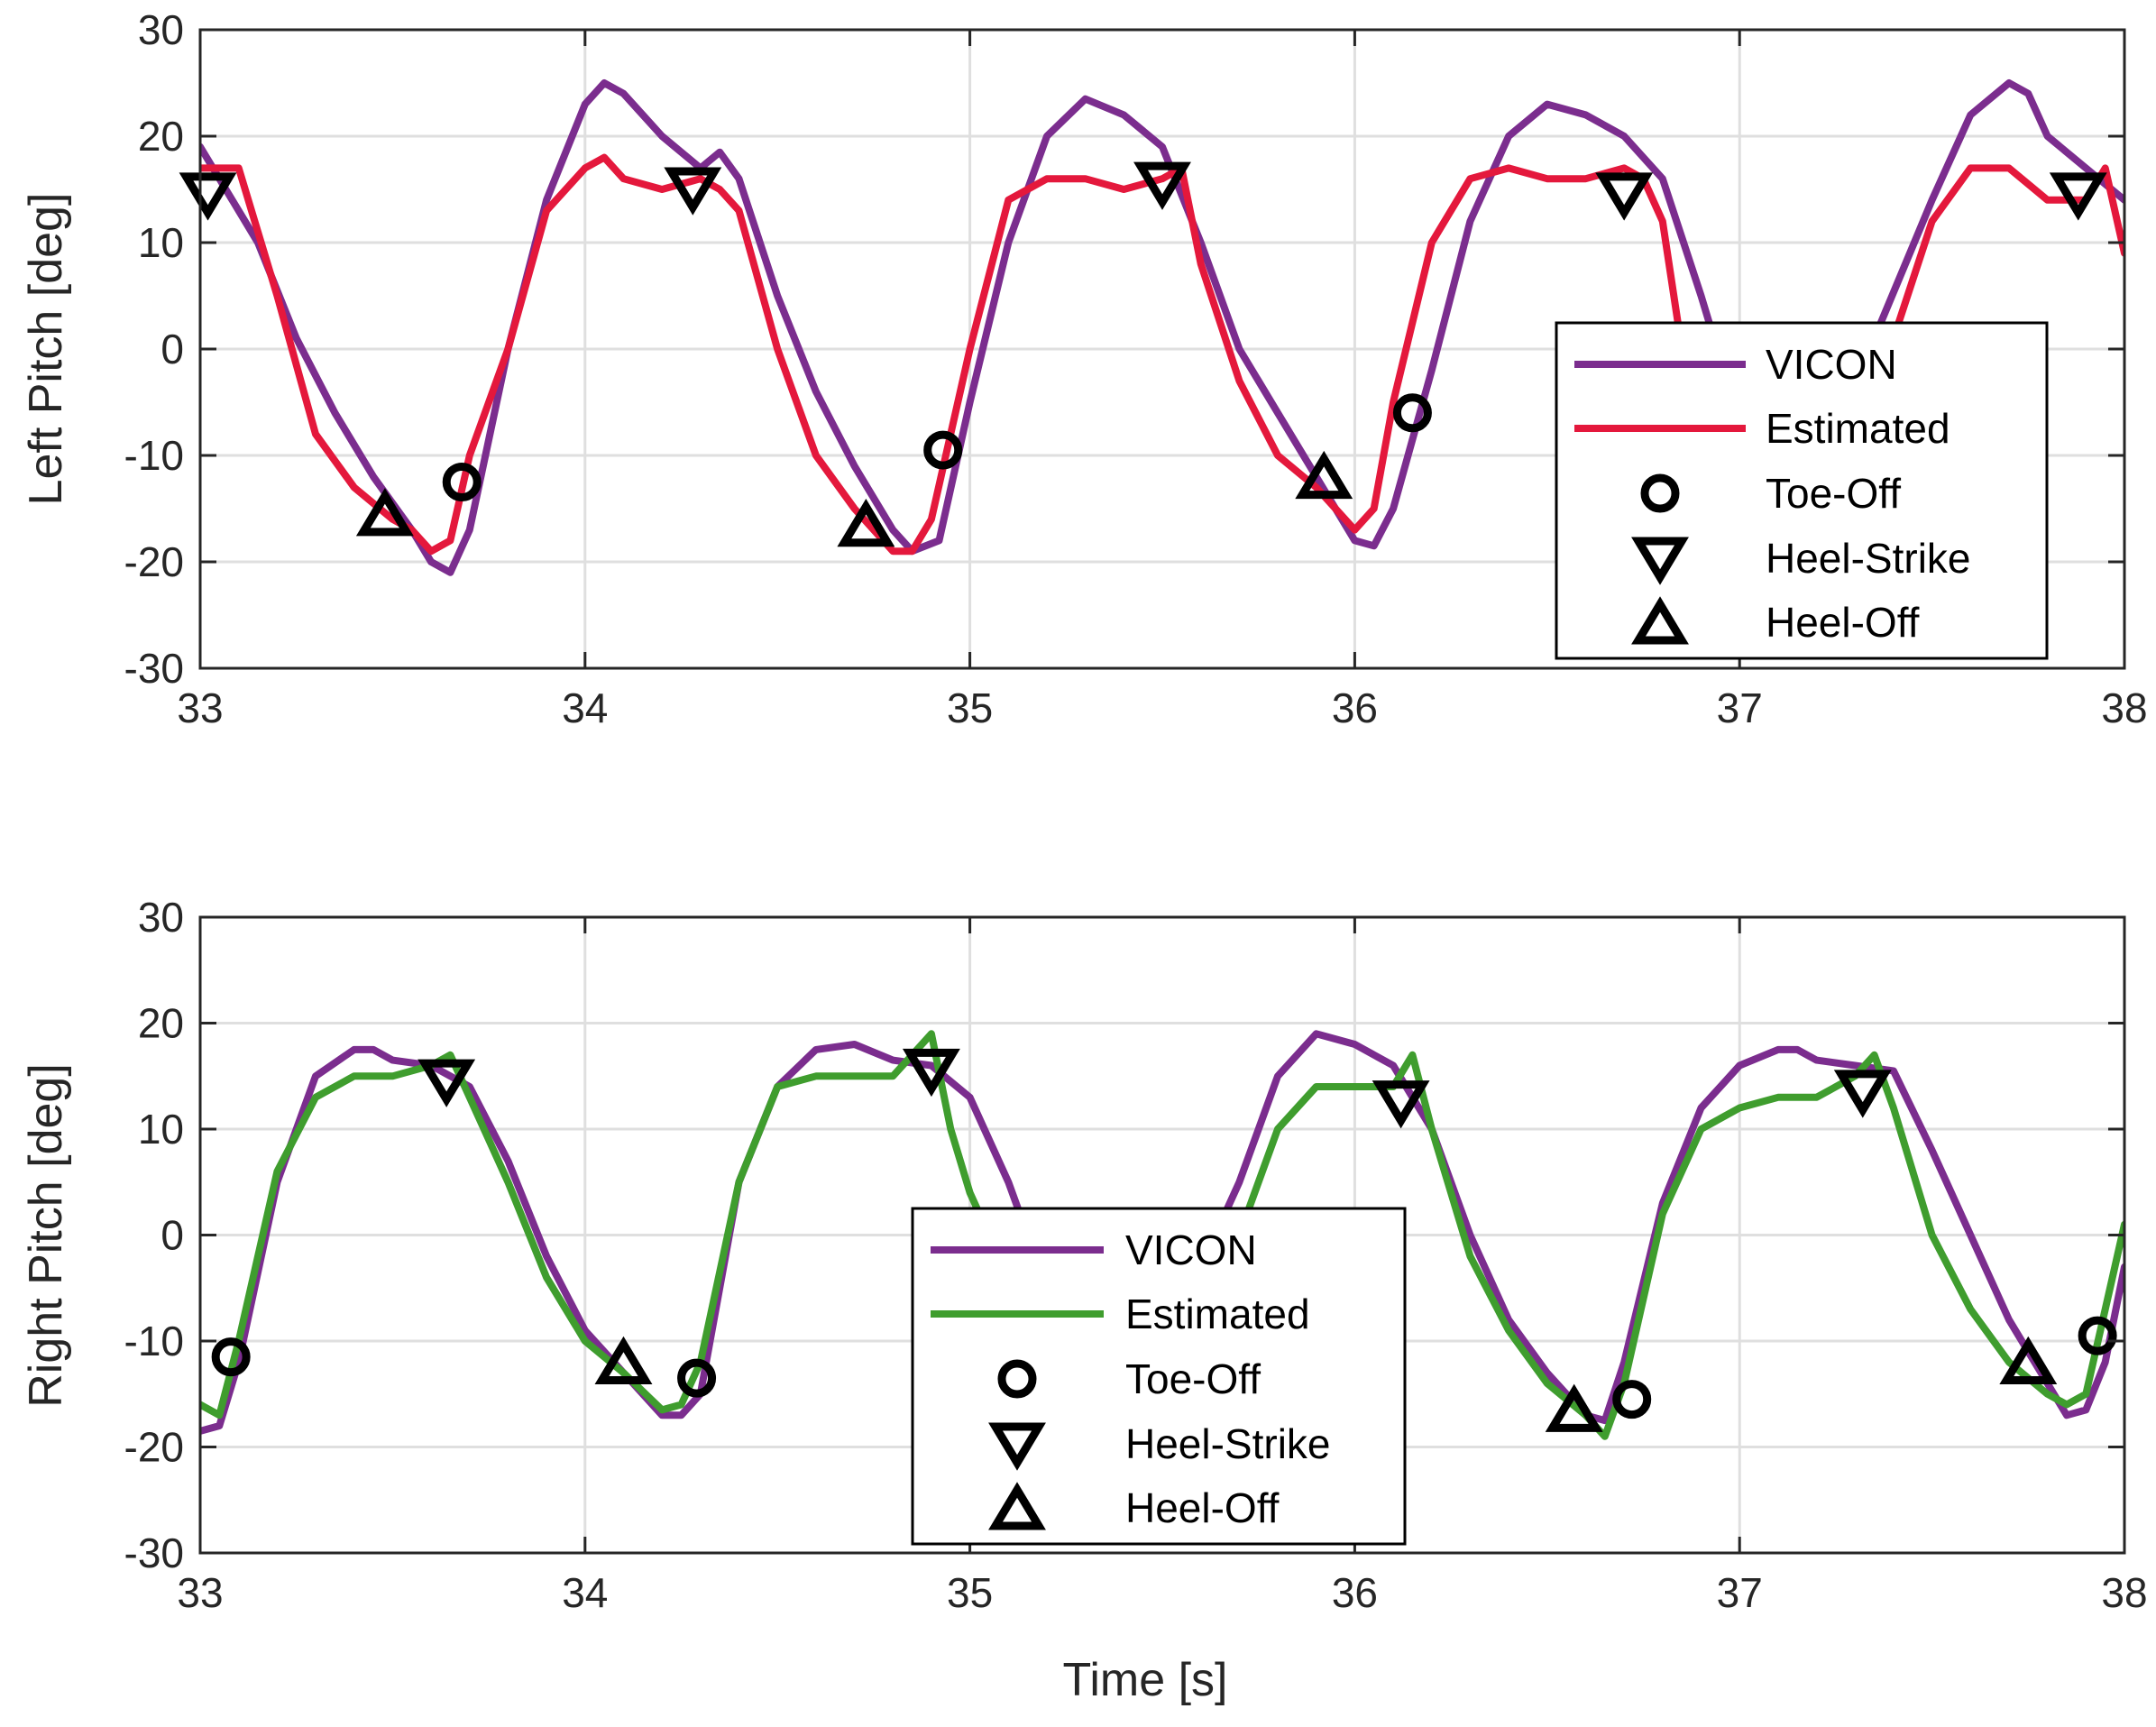 This screenshot has height=1727, width=2156. I want to click on left-legend-toe-off-marker, so click(1660, 493).